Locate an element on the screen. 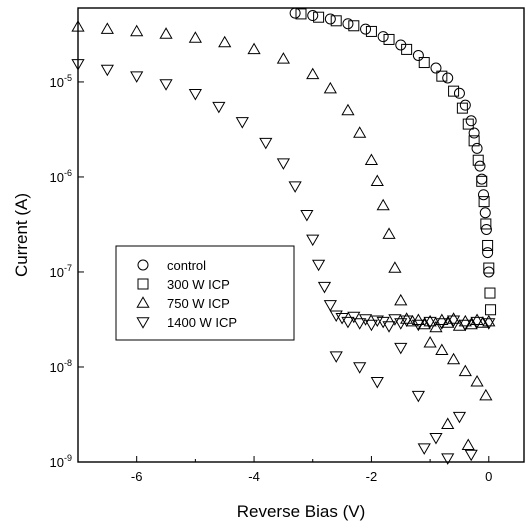  legend-item: 750 W ICP is located at coordinates (183, 303).